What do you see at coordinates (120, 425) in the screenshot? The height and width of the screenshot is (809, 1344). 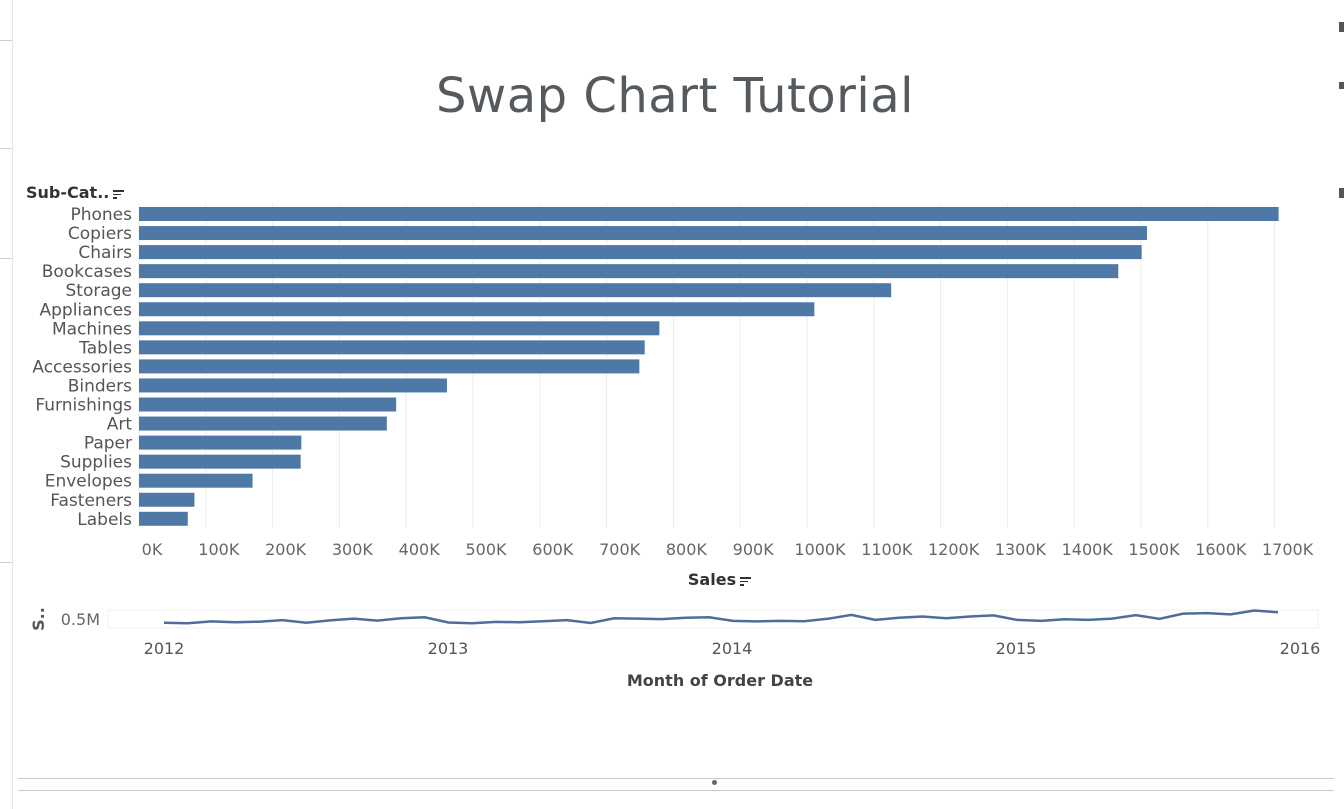 I see `category-label-art: Art` at bounding box center [120, 425].